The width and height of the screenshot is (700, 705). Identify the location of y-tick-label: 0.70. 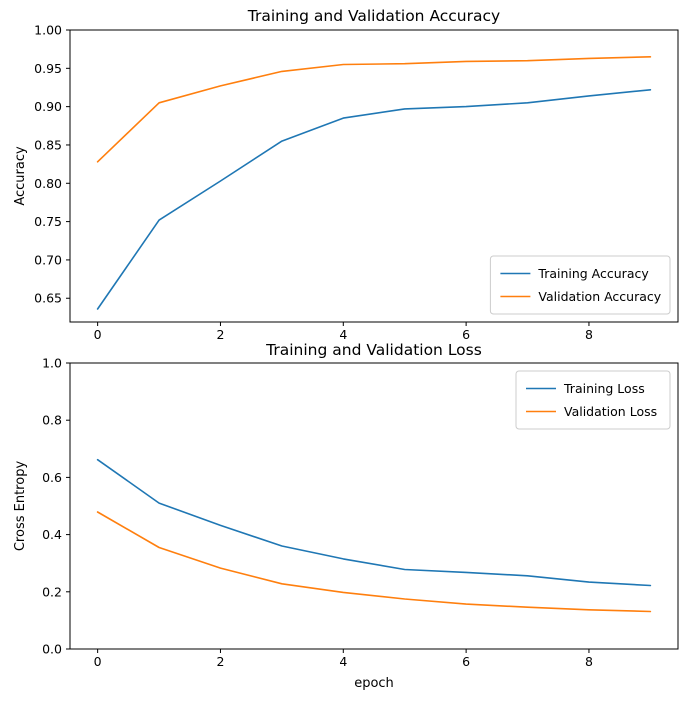
(48, 259).